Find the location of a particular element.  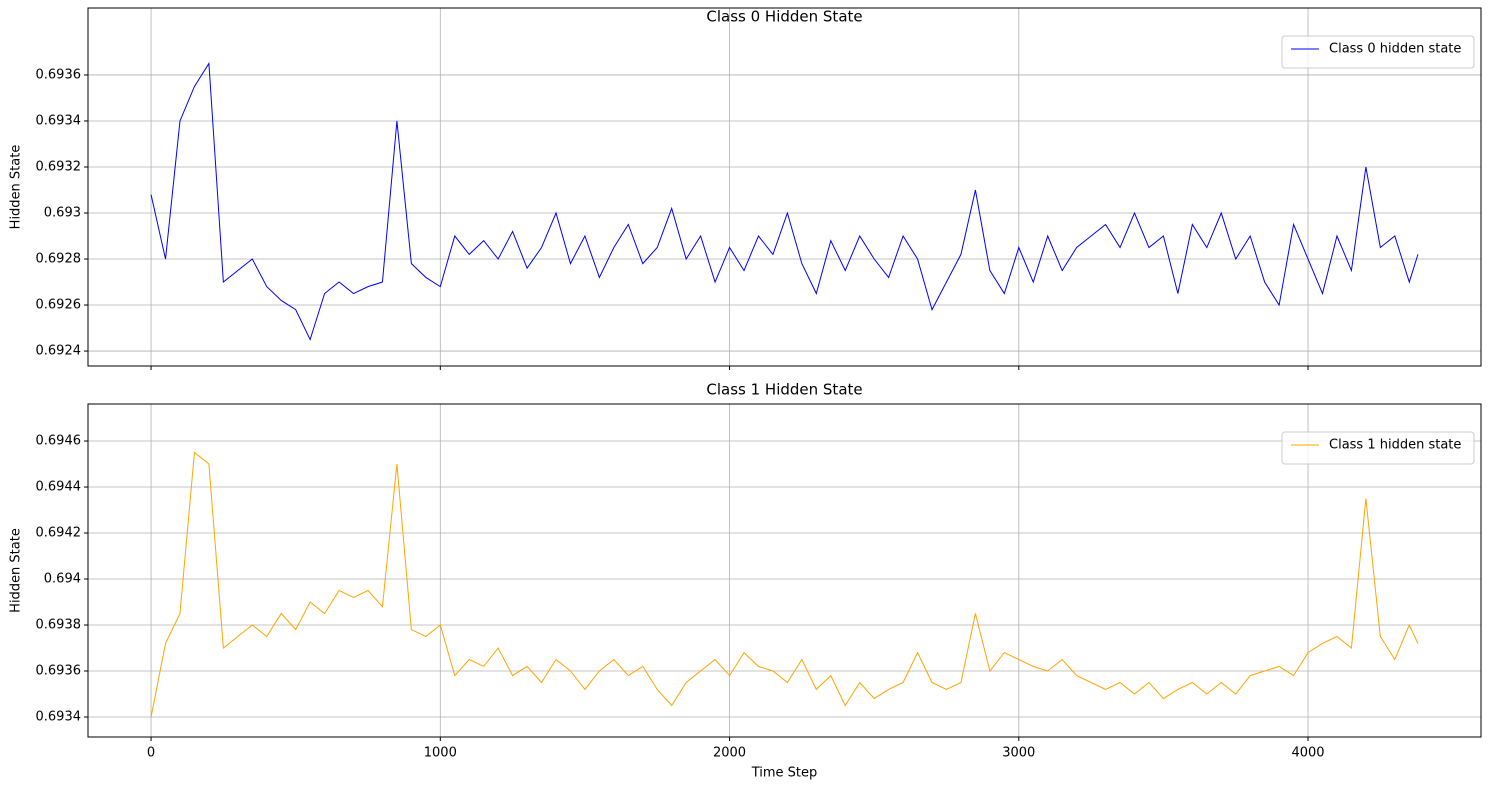

y-tick-label: 0.6942 is located at coordinates (59, 533).